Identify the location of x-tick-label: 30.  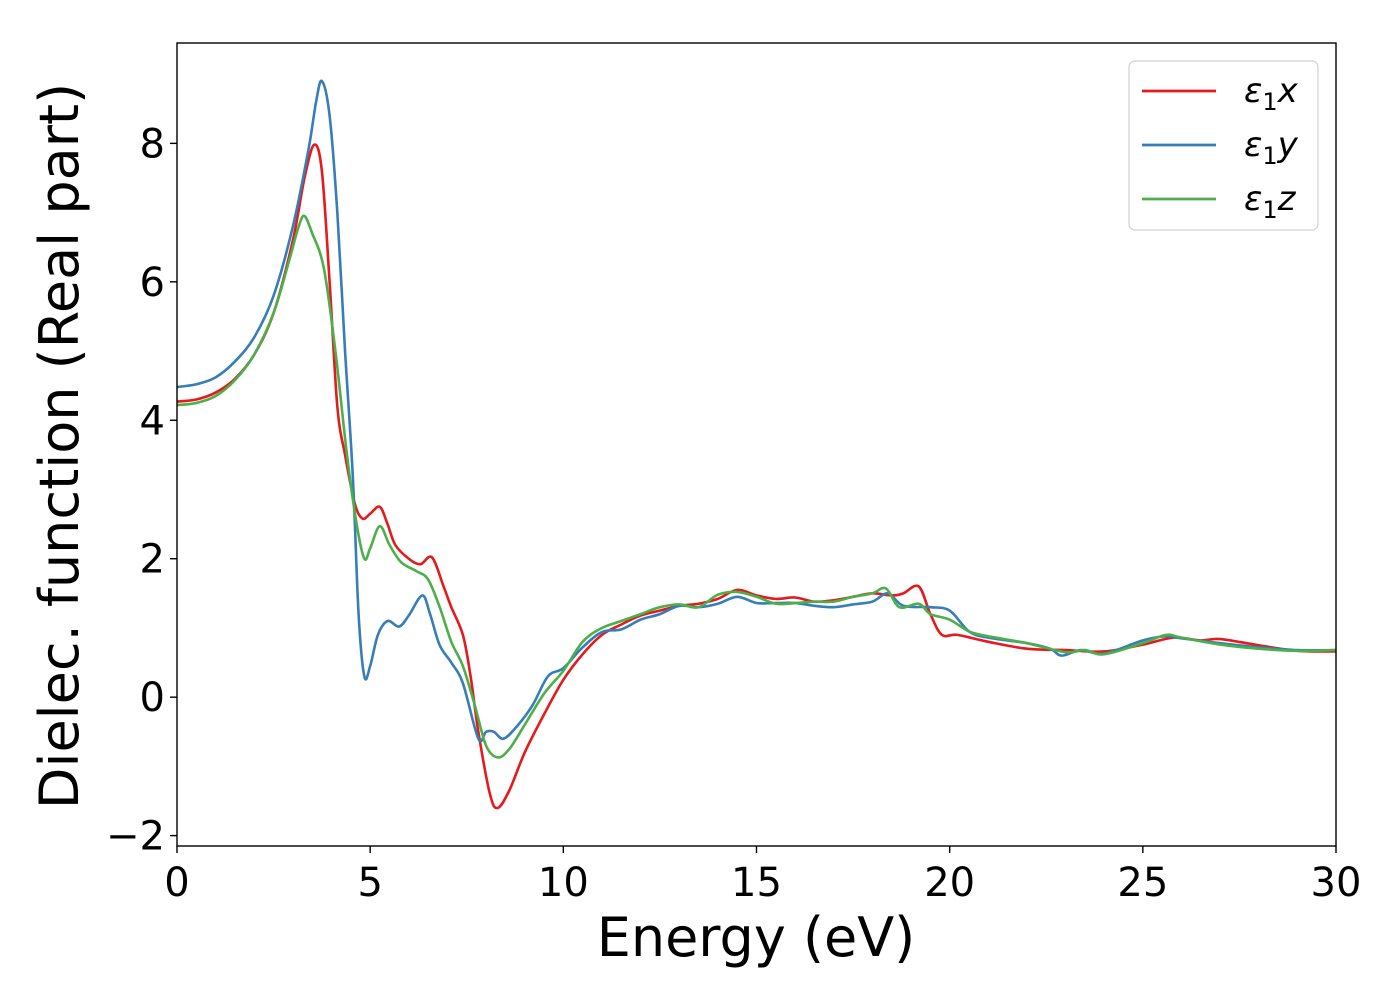
(1336, 883).